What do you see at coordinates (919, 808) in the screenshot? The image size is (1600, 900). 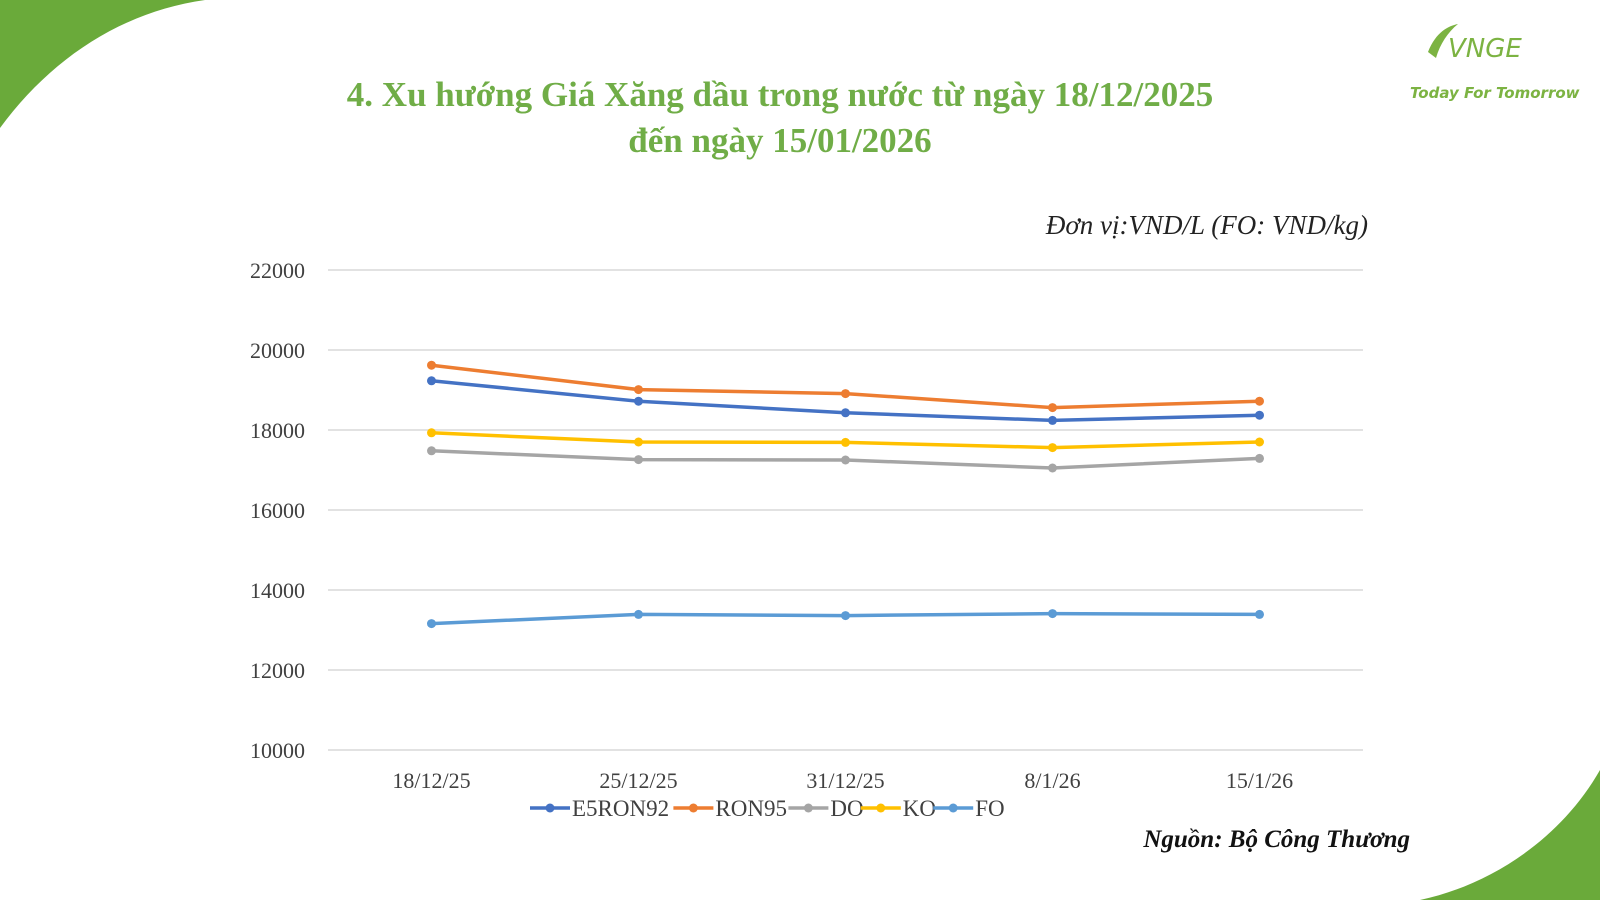 I see `legend-label: KO` at bounding box center [919, 808].